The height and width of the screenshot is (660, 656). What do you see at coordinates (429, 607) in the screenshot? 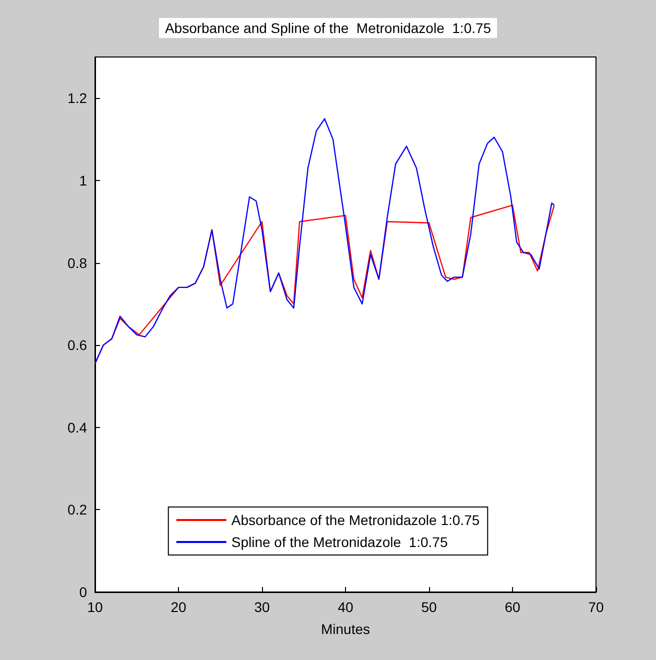
I see `x-tick-label: 50` at bounding box center [429, 607].